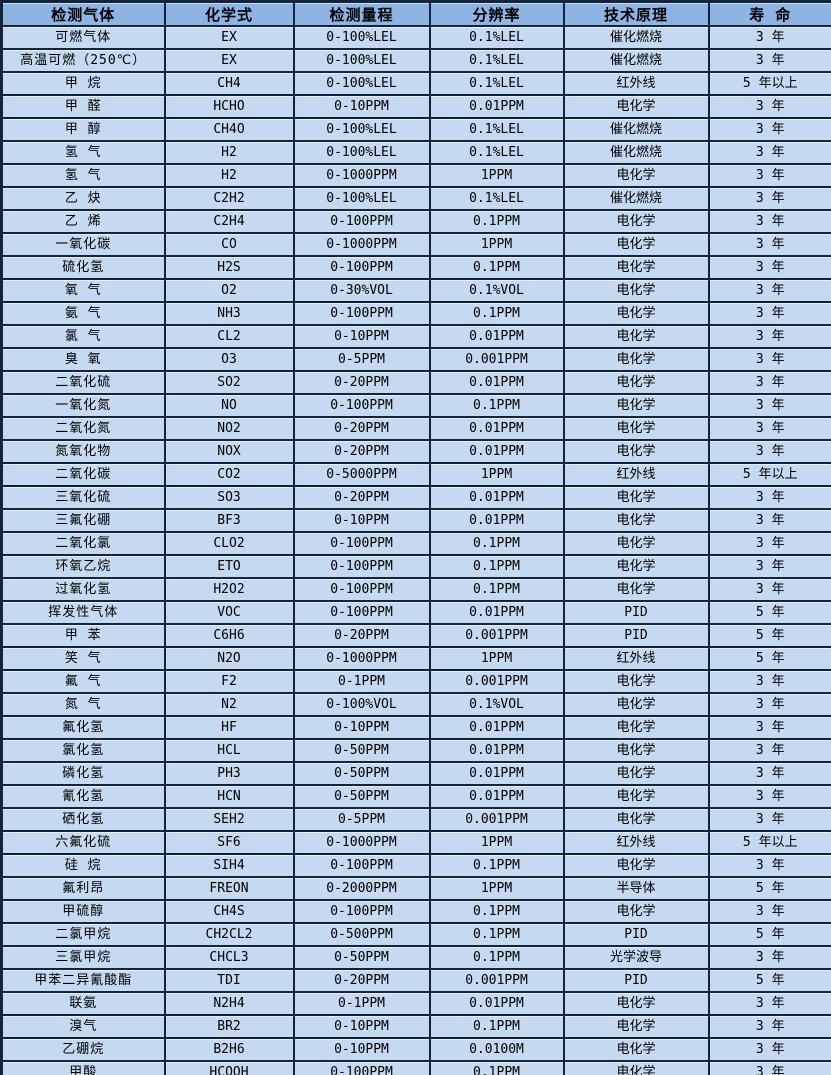  What do you see at coordinates (229, 313) in the screenshot?
I see `formula-cell: NH3` at bounding box center [229, 313].